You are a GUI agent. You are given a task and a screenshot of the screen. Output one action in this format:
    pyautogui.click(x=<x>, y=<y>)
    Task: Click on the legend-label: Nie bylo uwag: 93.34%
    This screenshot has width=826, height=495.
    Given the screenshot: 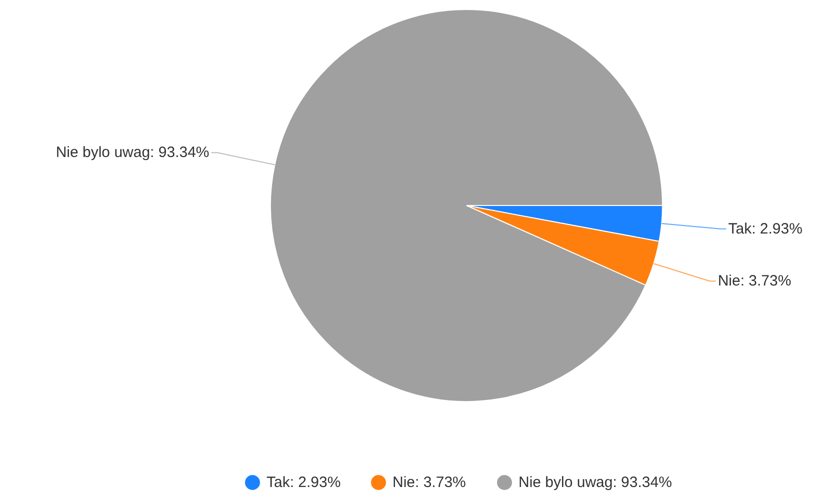 What is the action you would take?
    pyautogui.click(x=595, y=482)
    